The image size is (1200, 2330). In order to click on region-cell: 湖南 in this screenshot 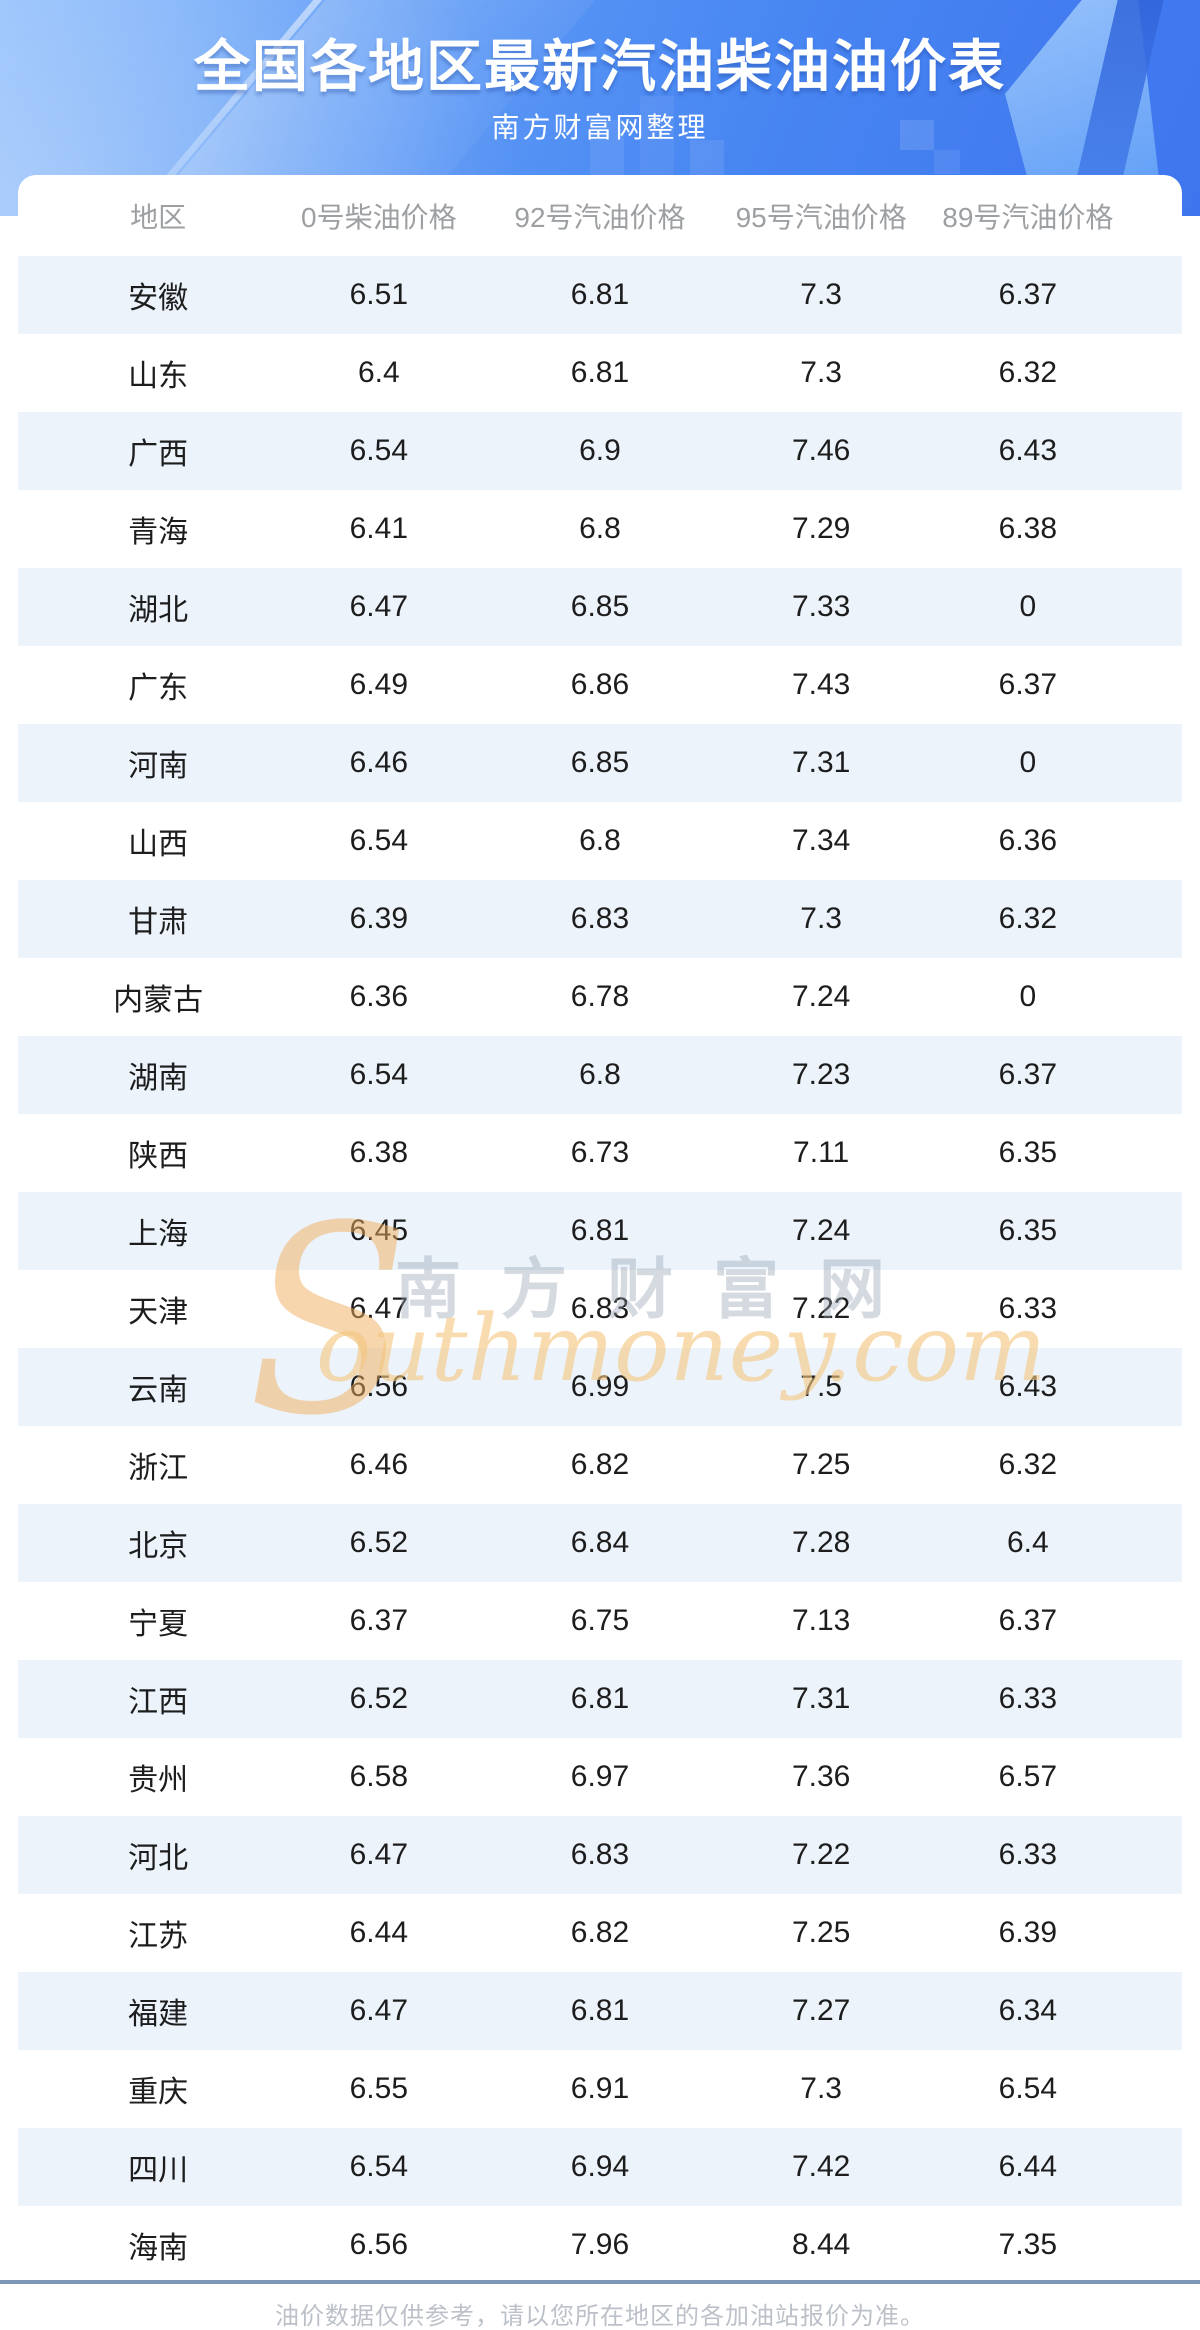, I will do `click(158, 1078)`.